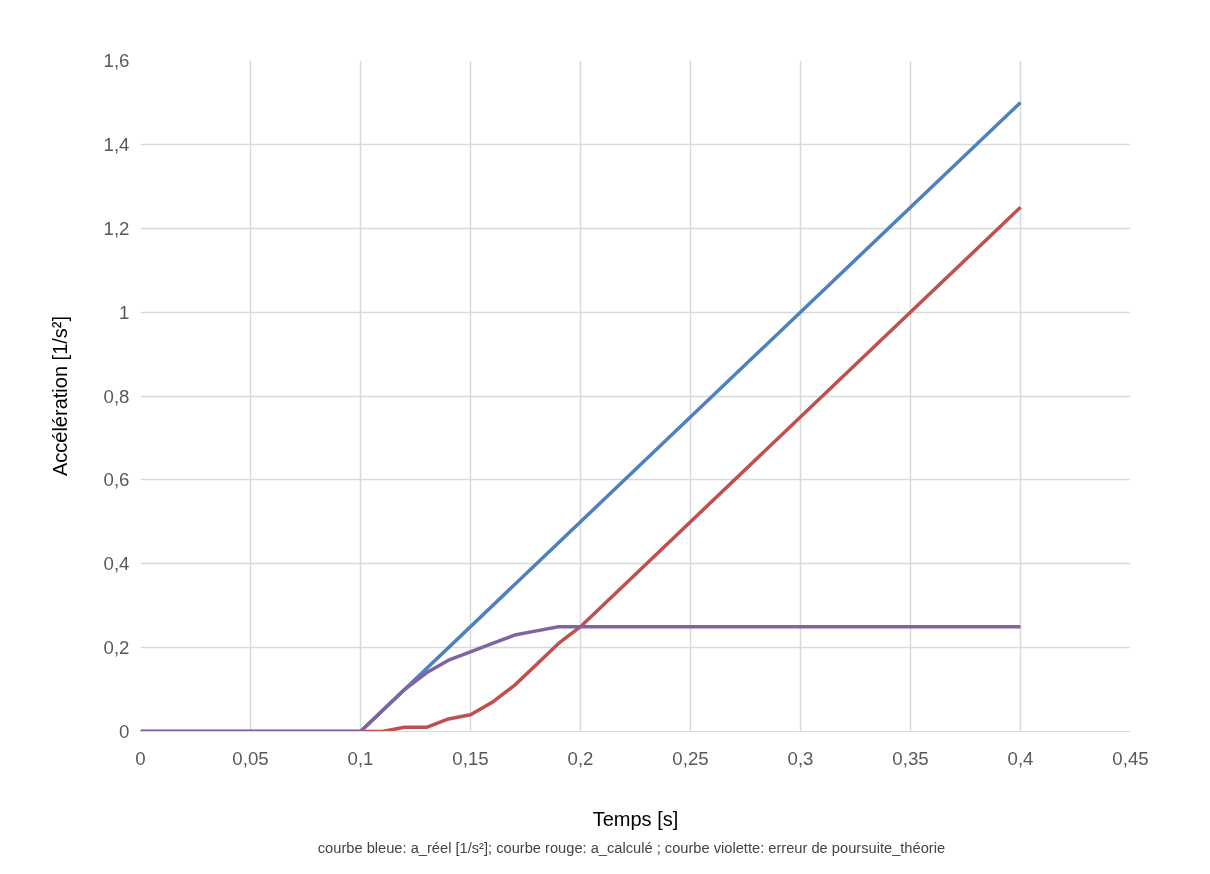 The width and height of the screenshot is (1210, 874). What do you see at coordinates (360, 758) in the screenshot?
I see `x-tick-label: 0,1` at bounding box center [360, 758].